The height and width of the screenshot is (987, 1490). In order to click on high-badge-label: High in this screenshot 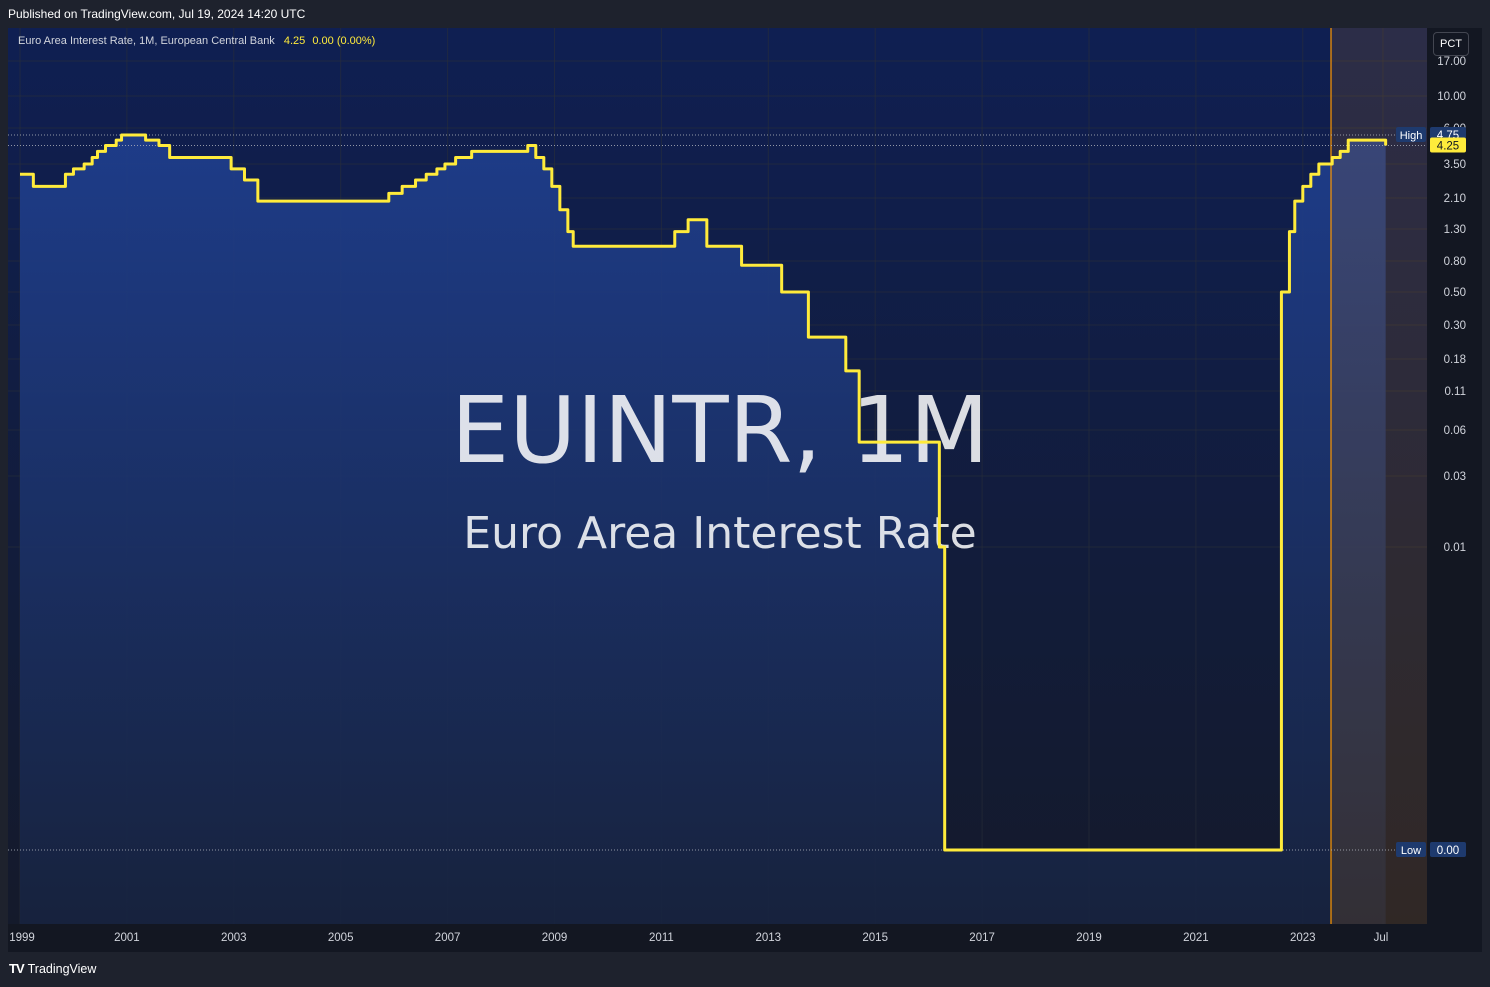, I will do `click(1411, 136)`.